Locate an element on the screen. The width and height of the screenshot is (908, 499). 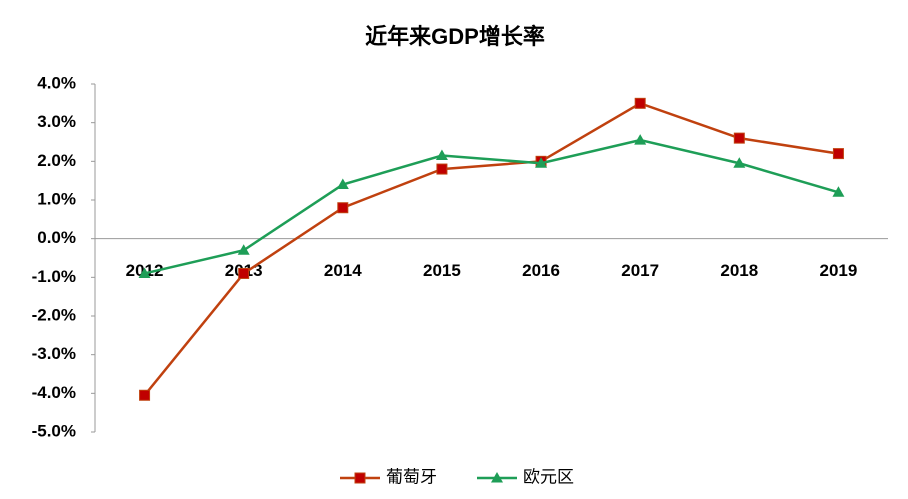
x-tick-label: 2018 is located at coordinates (739, 270).